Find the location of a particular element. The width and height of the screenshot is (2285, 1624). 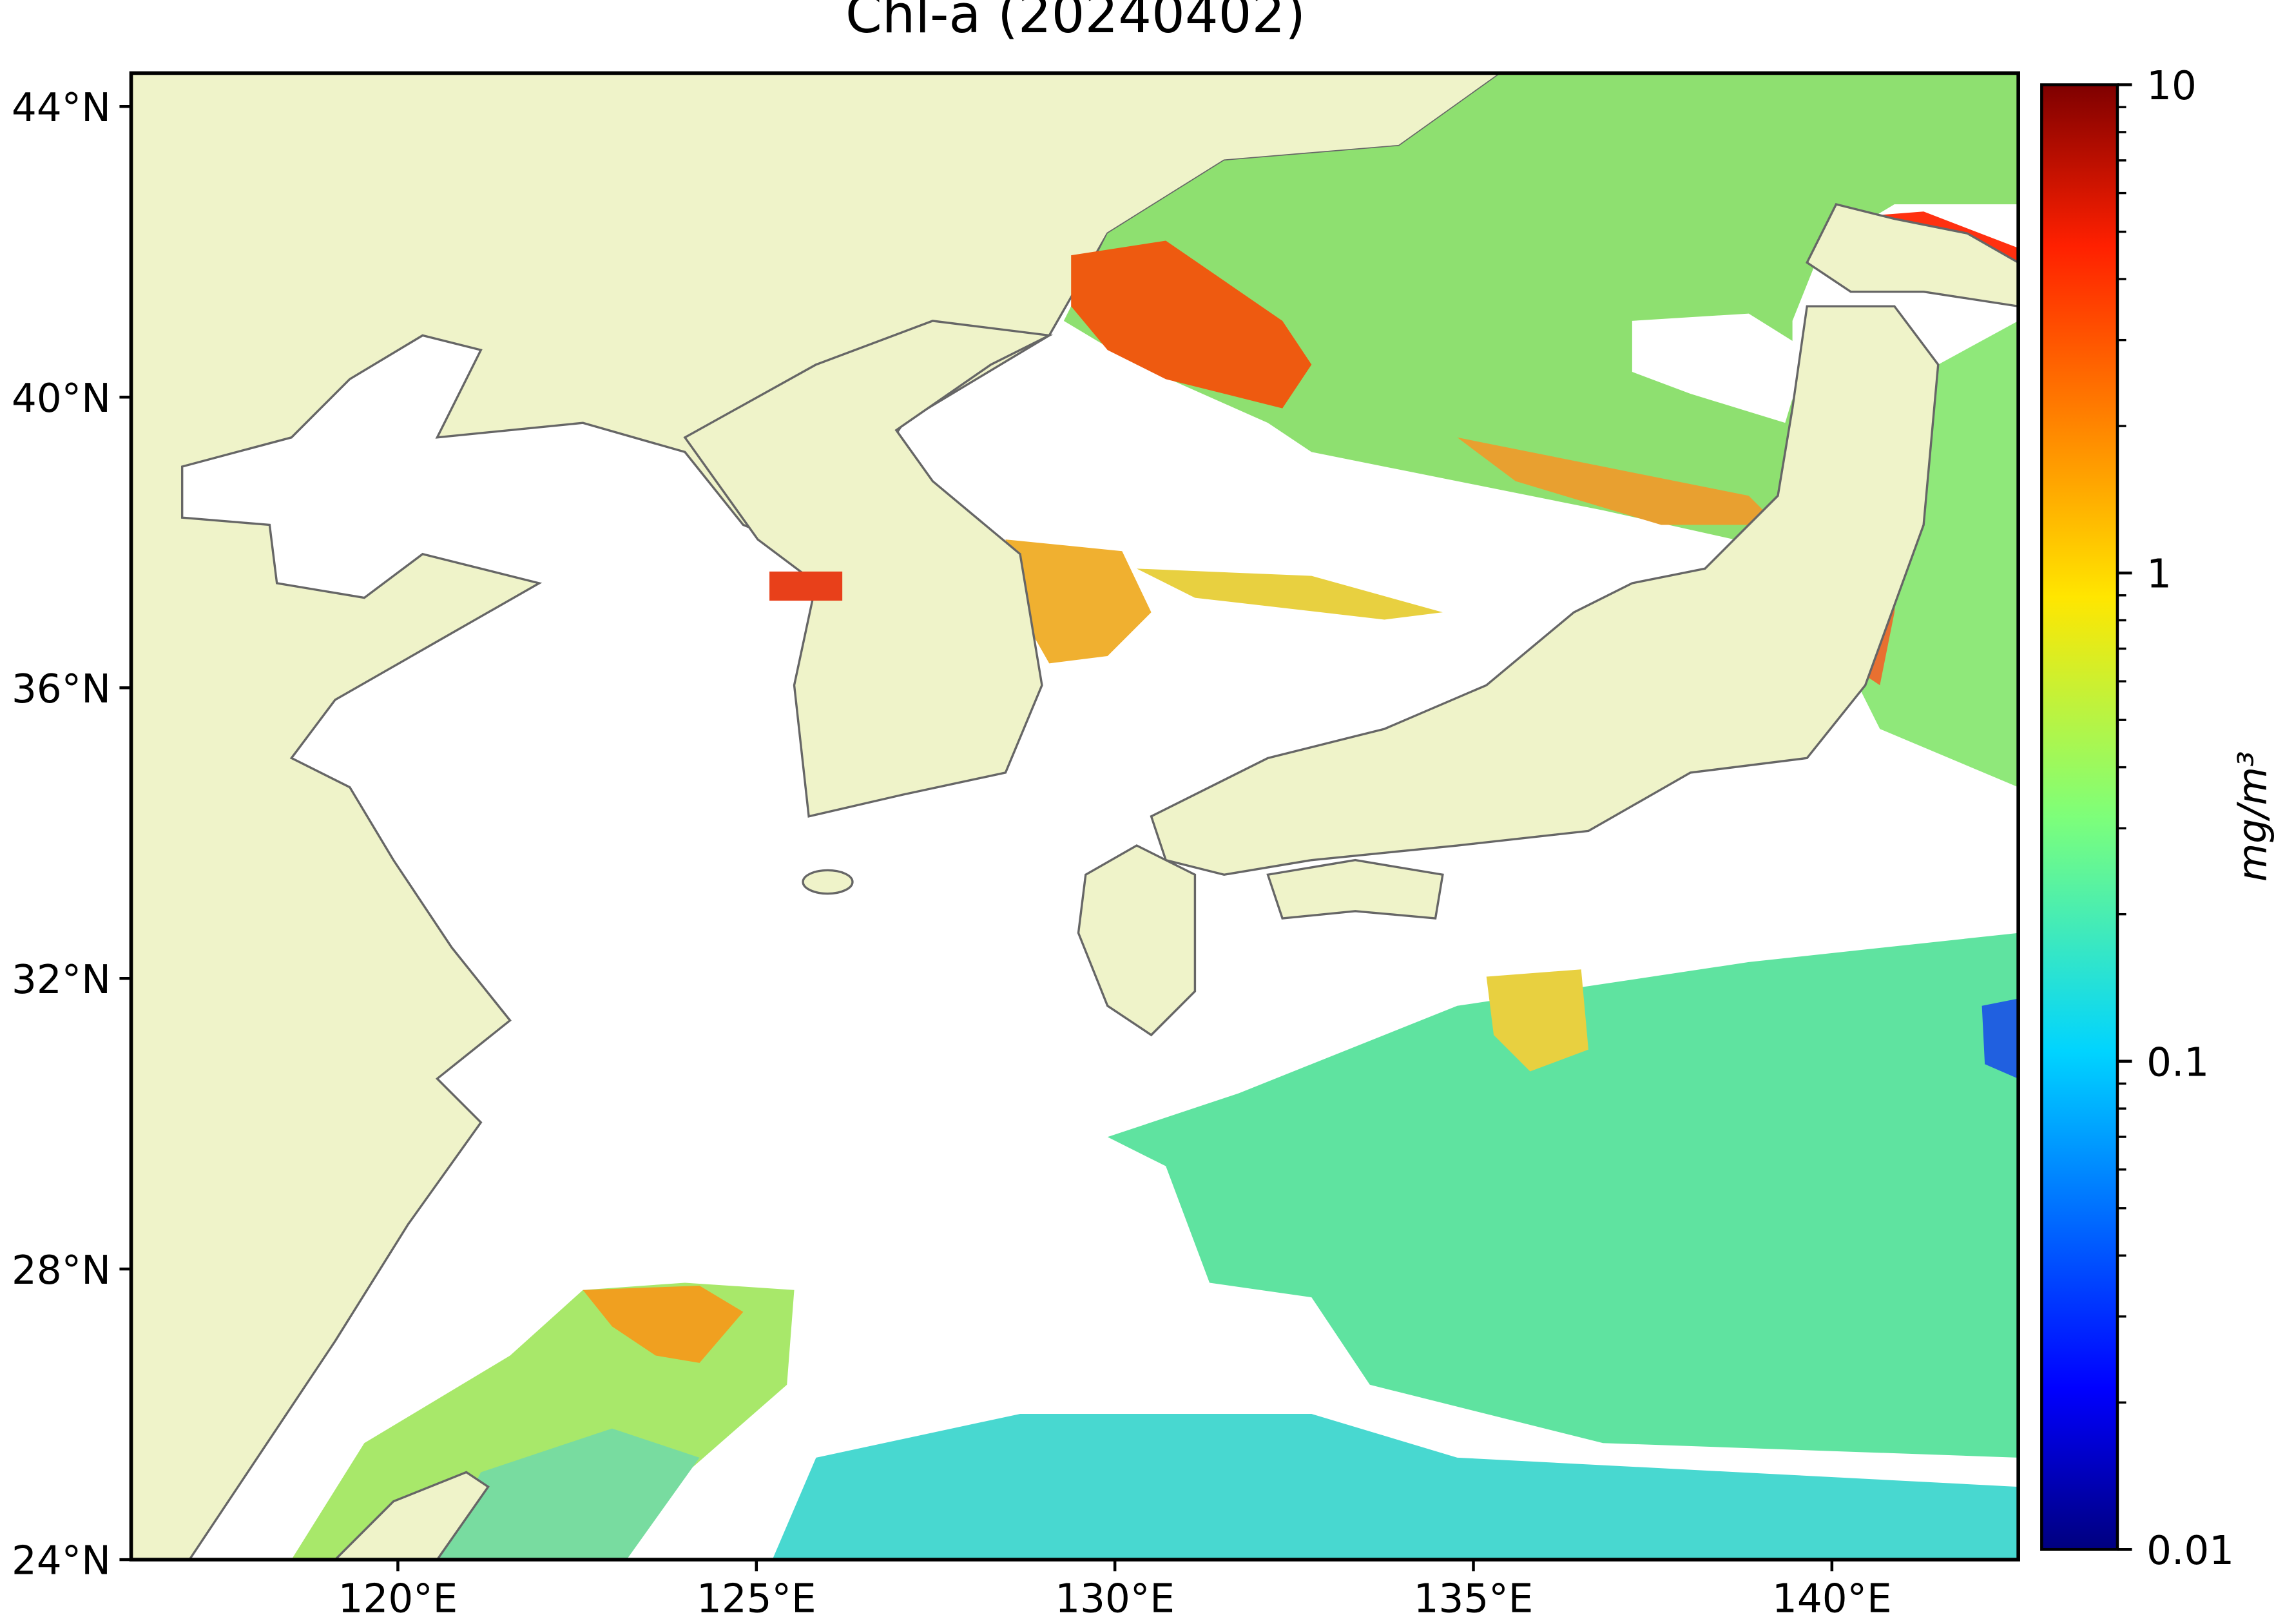

colorbar is located at coordinates (2079, 817).